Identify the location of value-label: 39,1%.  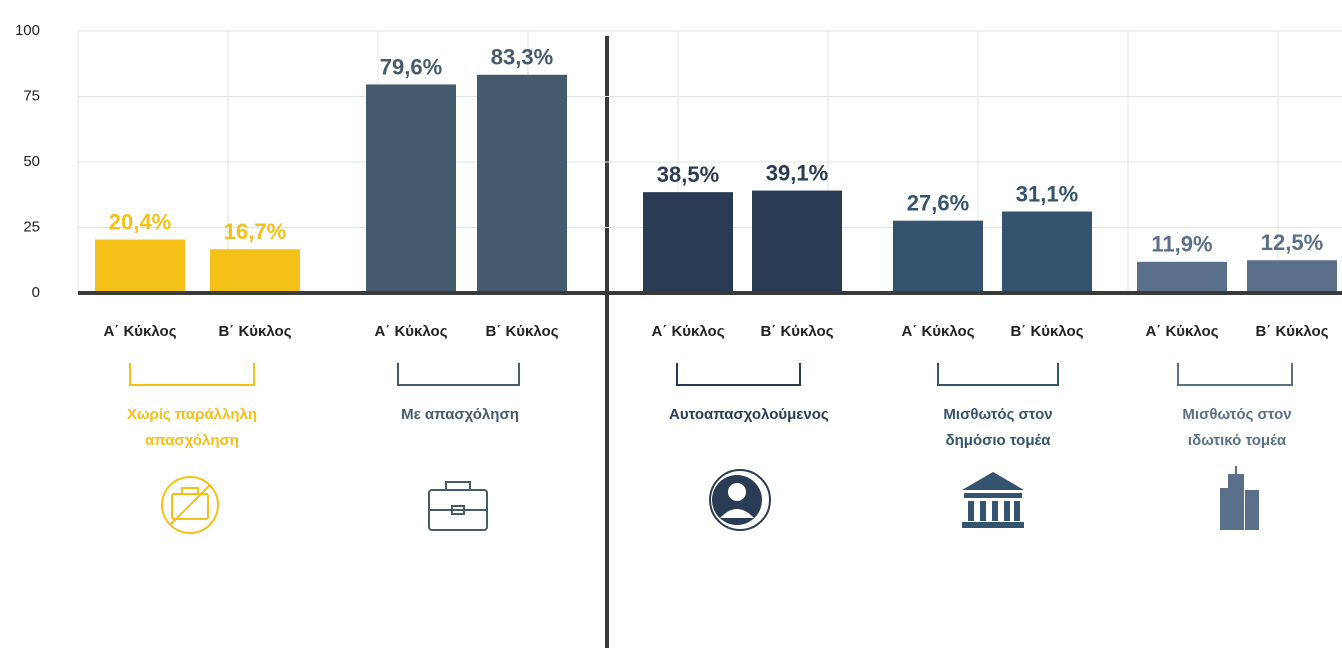
(797, 172).